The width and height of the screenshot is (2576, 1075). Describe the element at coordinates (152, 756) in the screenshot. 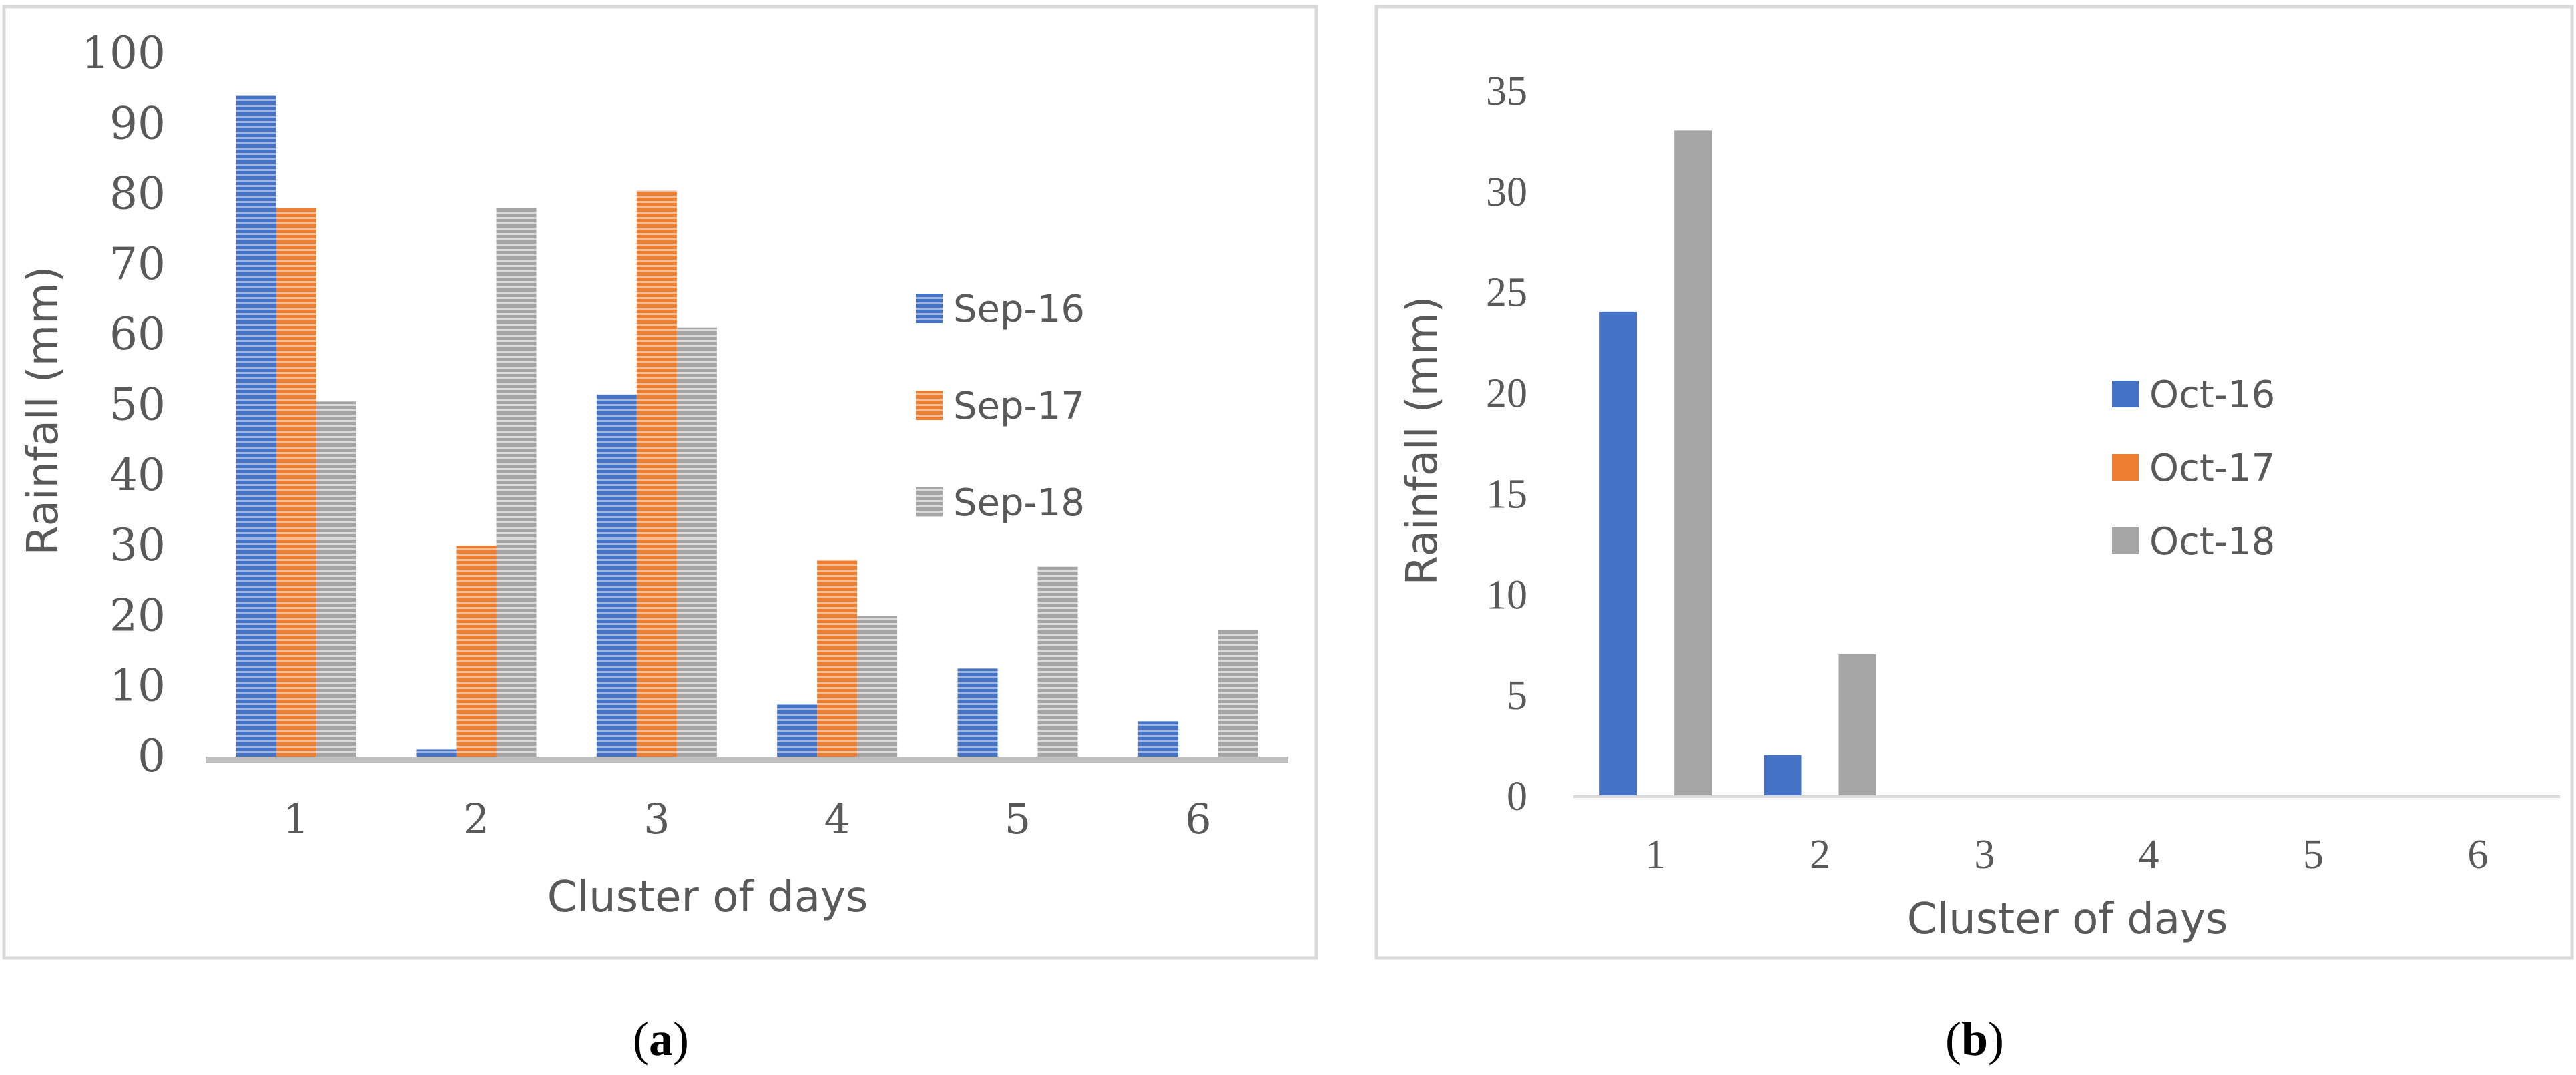

I see `panel-a-y-tick-label: 0` at that location.